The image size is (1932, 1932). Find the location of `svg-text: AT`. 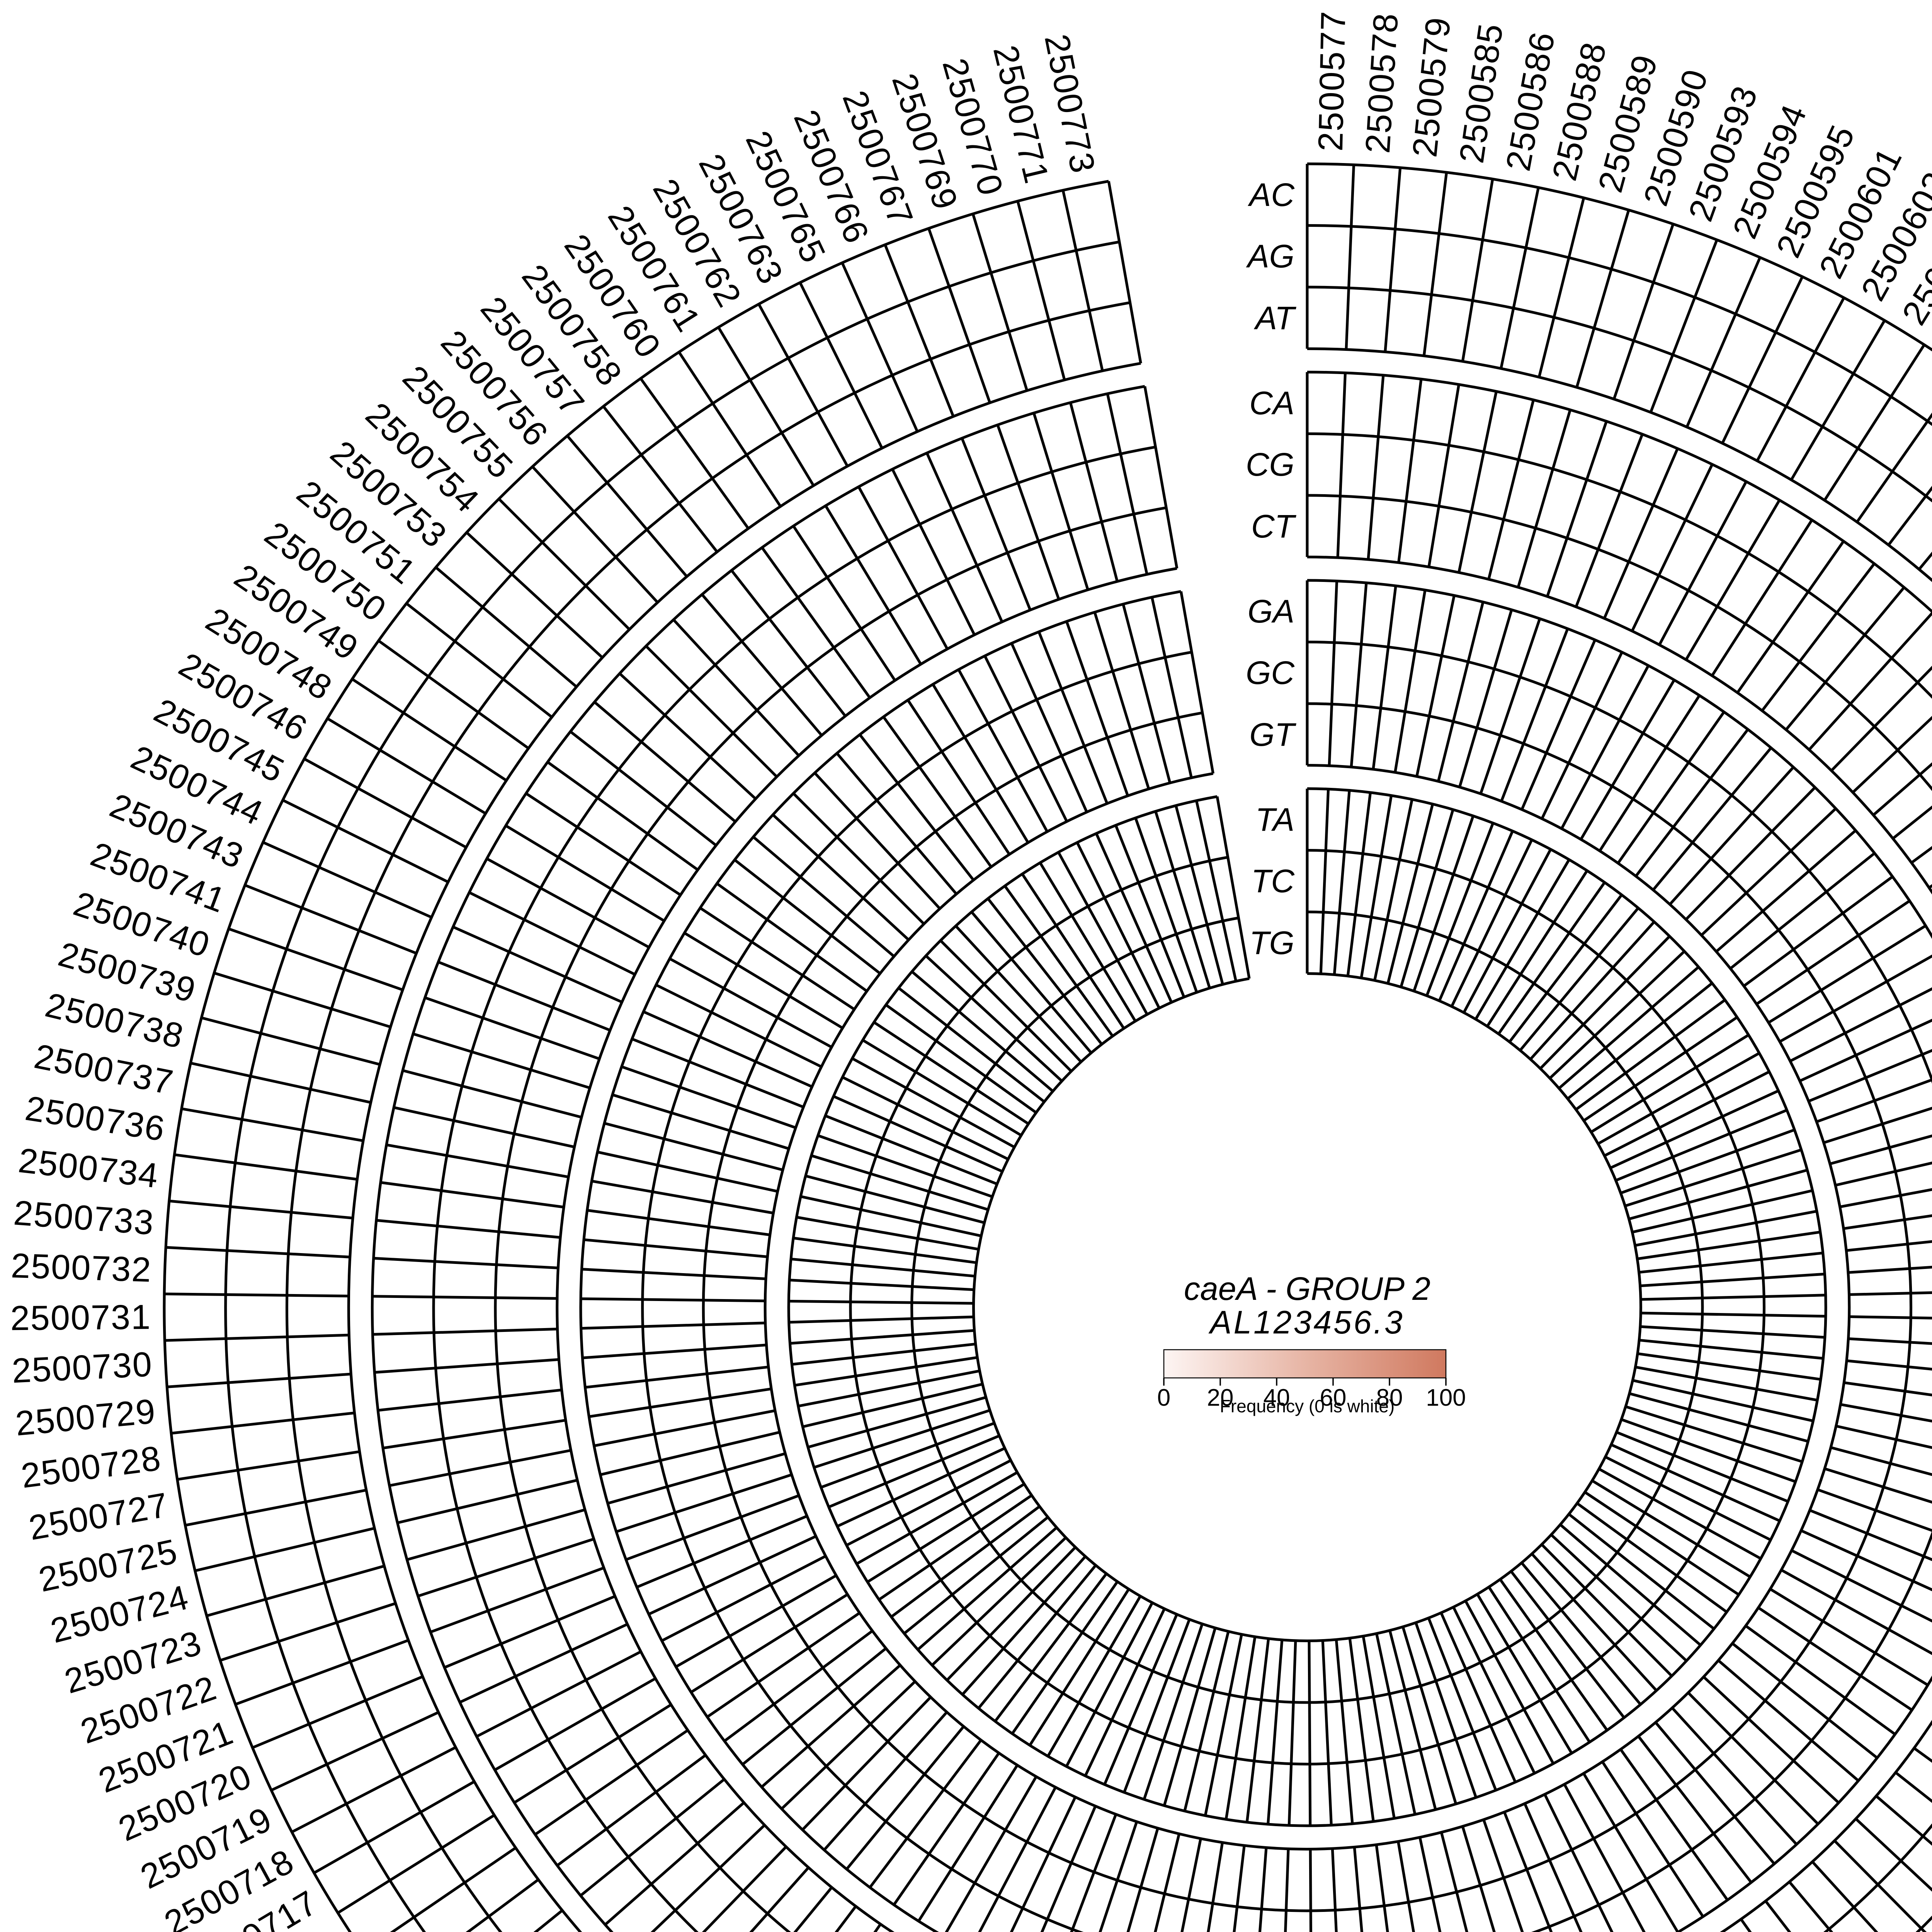

svg-text: AT is located at coordinates (1275, 318).